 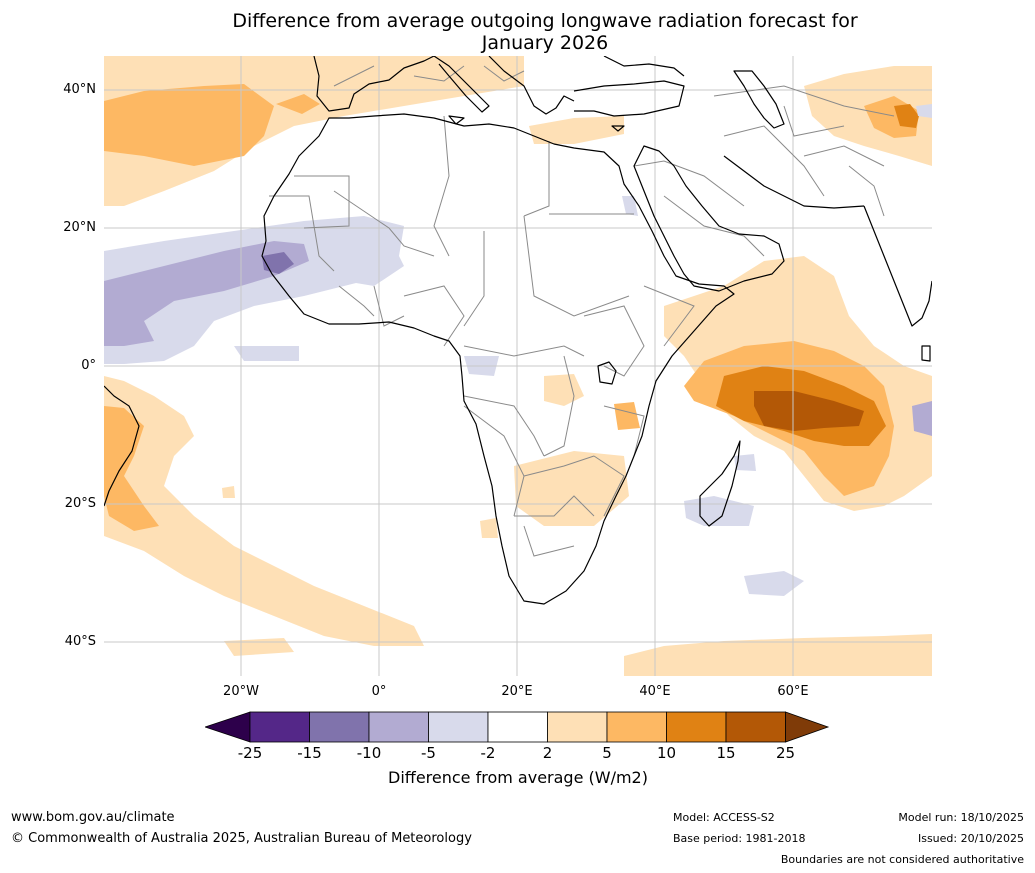 I want to click on border-nigeria, so click(x=434, y=316).